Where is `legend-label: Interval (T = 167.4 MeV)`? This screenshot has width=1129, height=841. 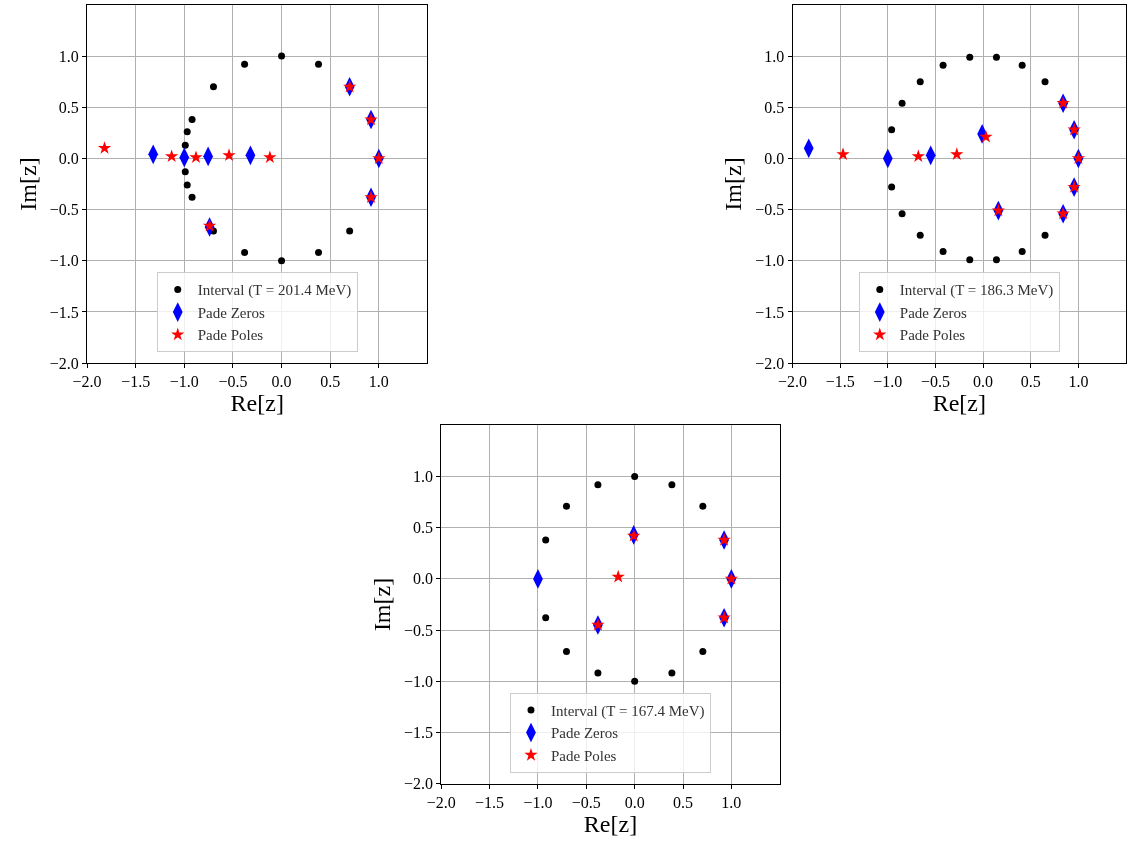
legend-label: Interval (T = 167.4 MeV) is located at coordinates (627, 711).